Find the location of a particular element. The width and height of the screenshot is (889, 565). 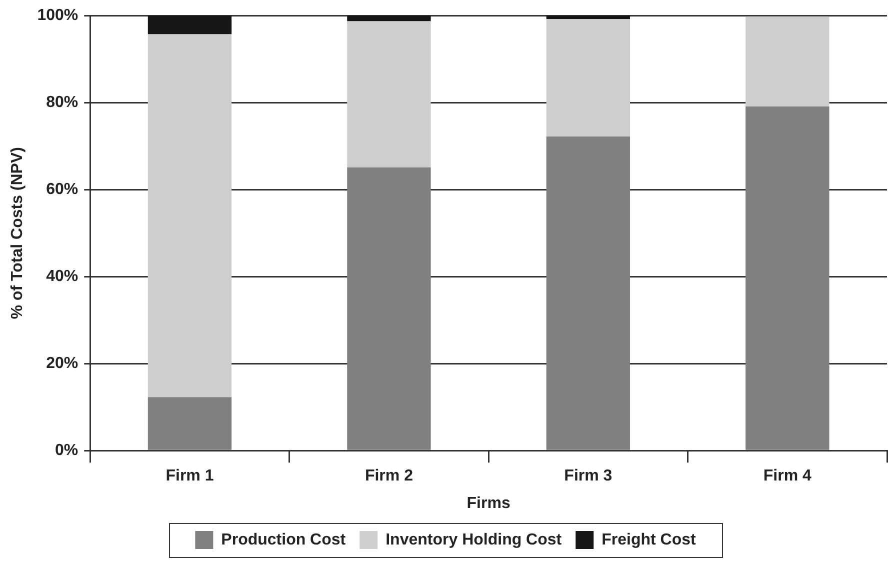

y-tick-label: 40% is located at coordinates (62, 277).